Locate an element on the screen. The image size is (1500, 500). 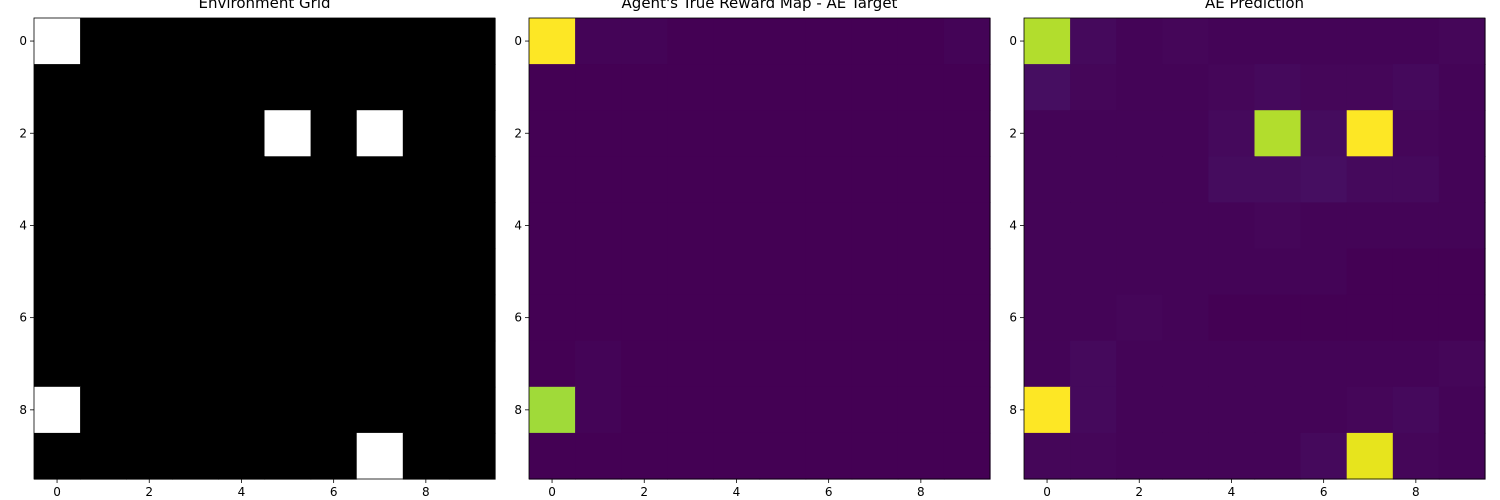
y-tick-label: 6 is located at coordinates (518, 318).